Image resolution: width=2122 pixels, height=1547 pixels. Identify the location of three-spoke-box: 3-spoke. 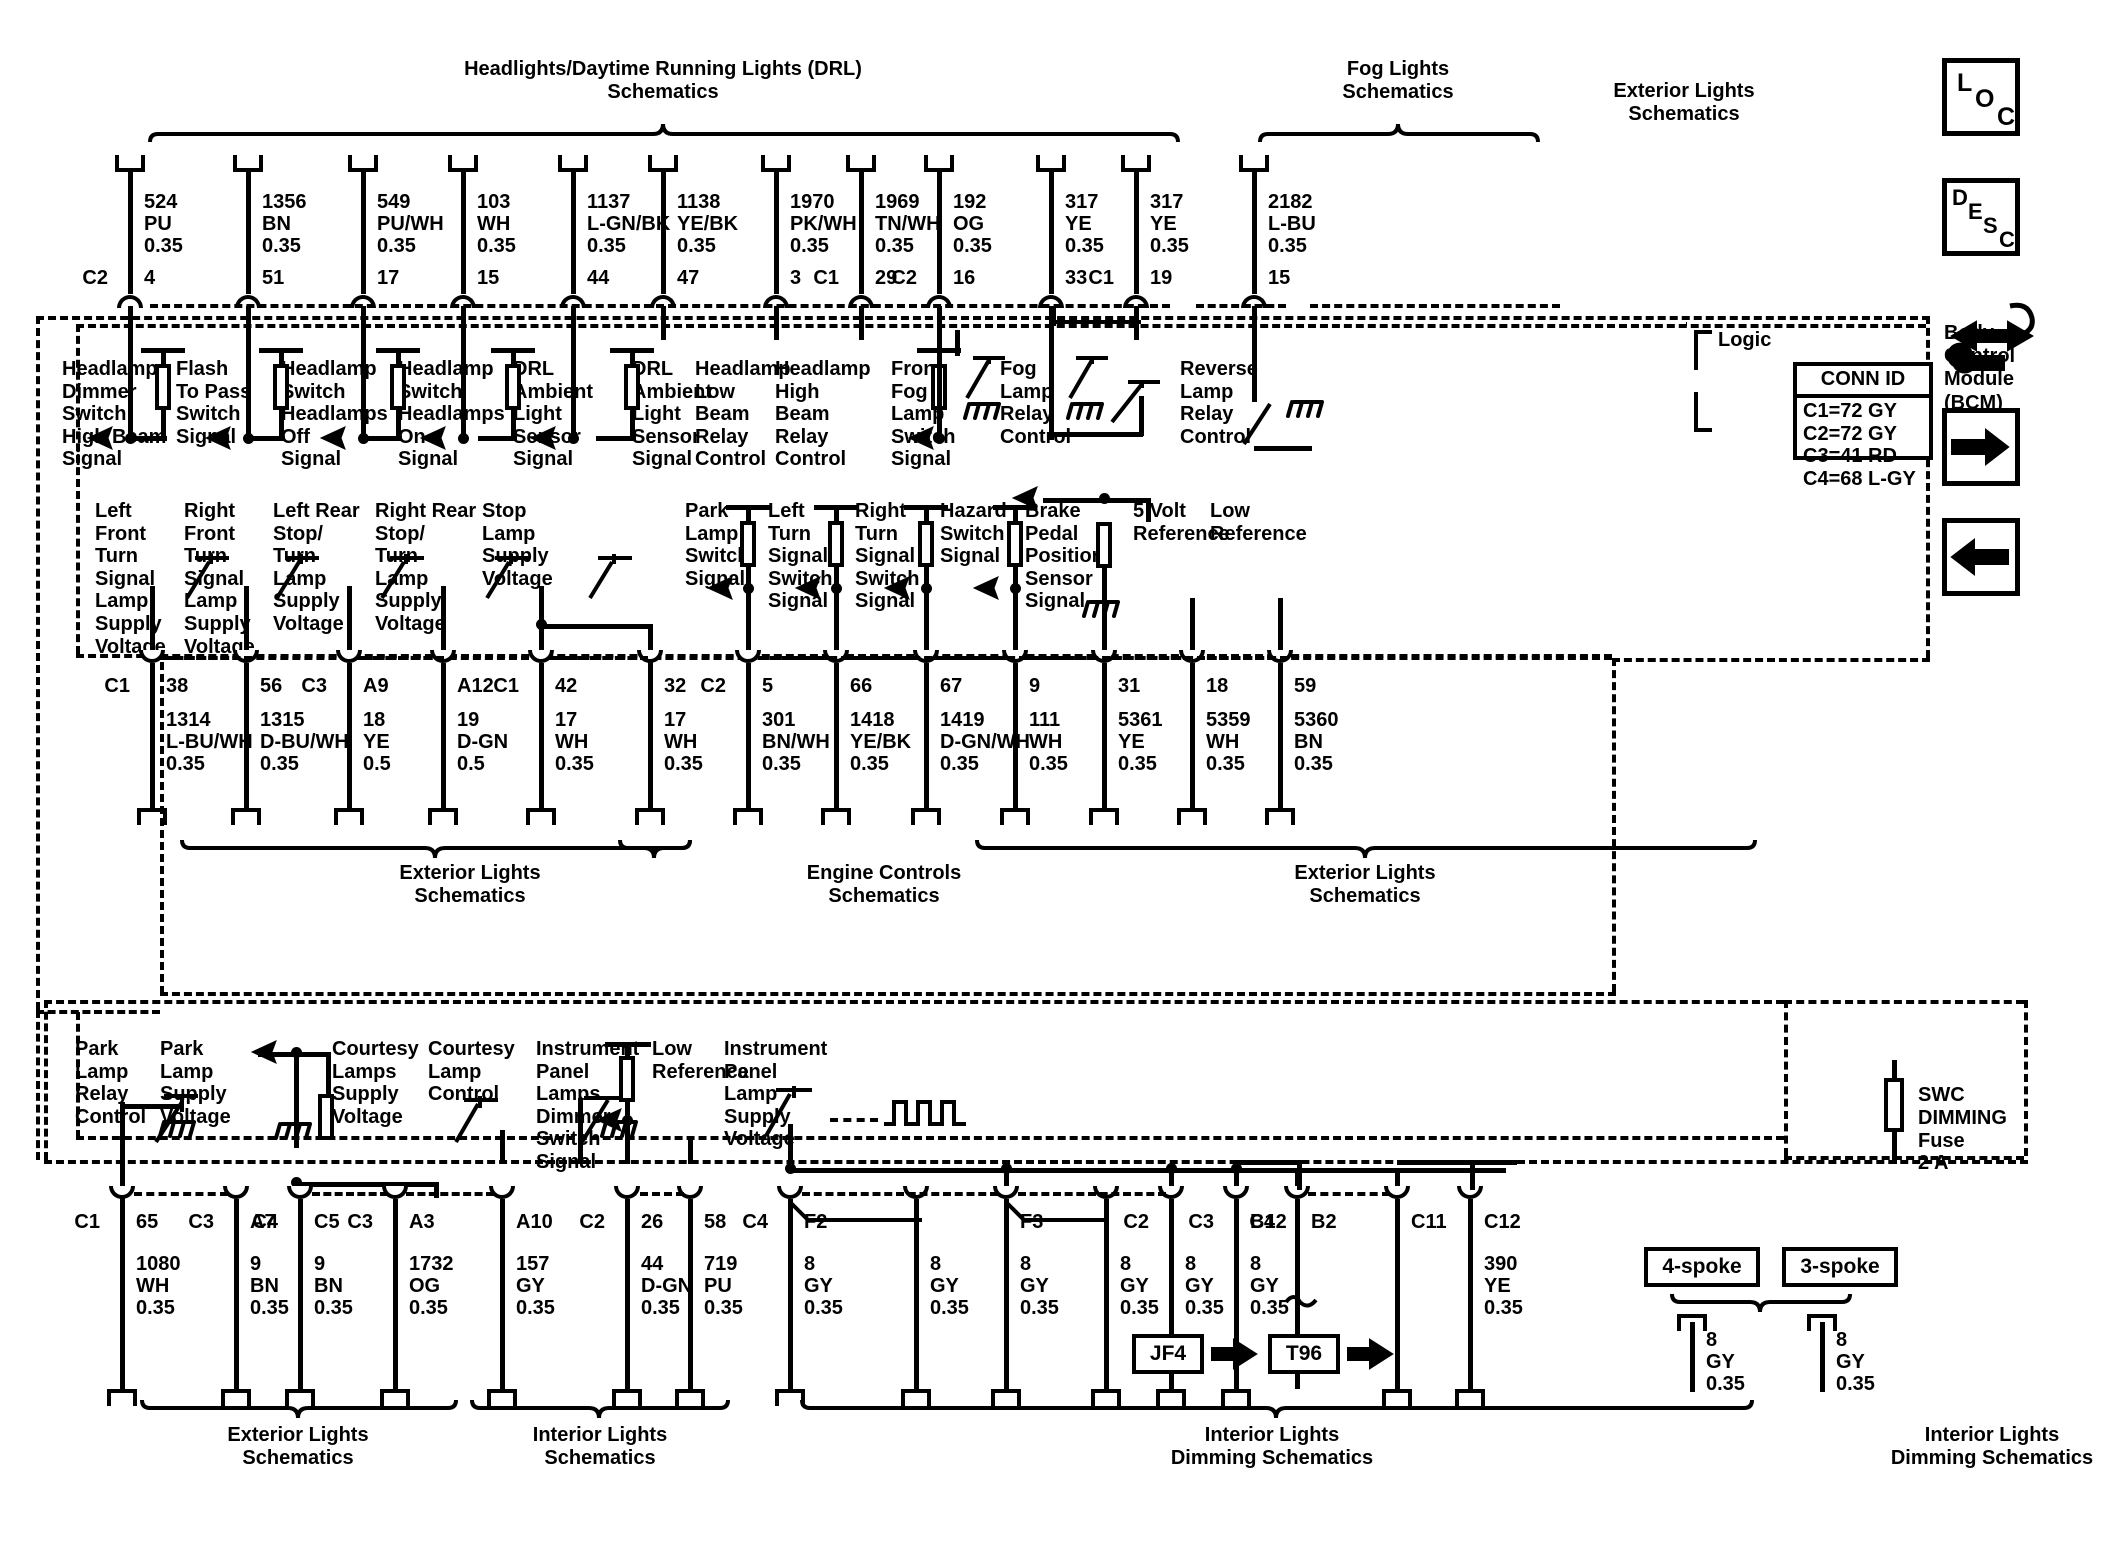
(1840, 1267).